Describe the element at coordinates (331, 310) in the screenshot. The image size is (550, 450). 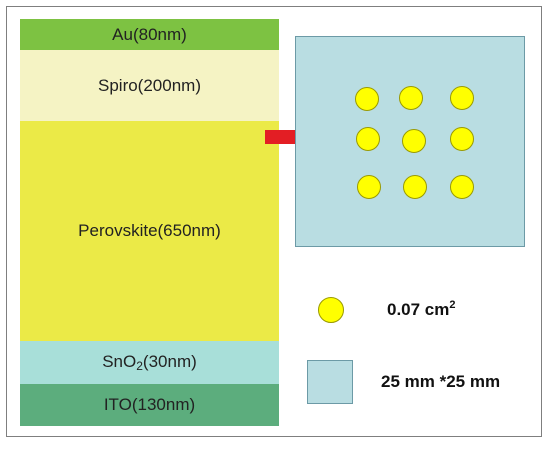
I see `legend-electrode-dot` at that location.